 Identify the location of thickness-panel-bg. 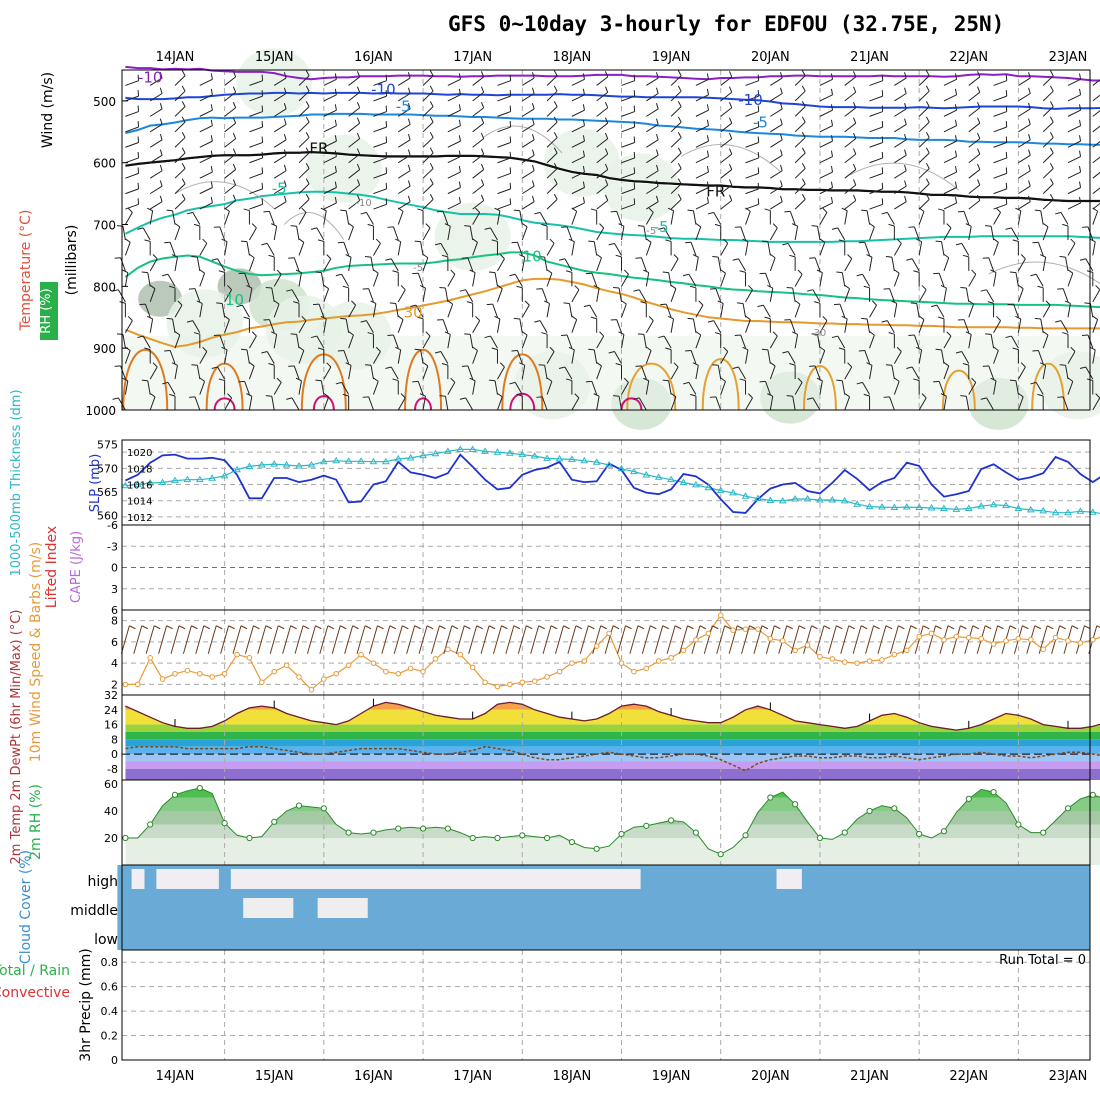
(606, 482).